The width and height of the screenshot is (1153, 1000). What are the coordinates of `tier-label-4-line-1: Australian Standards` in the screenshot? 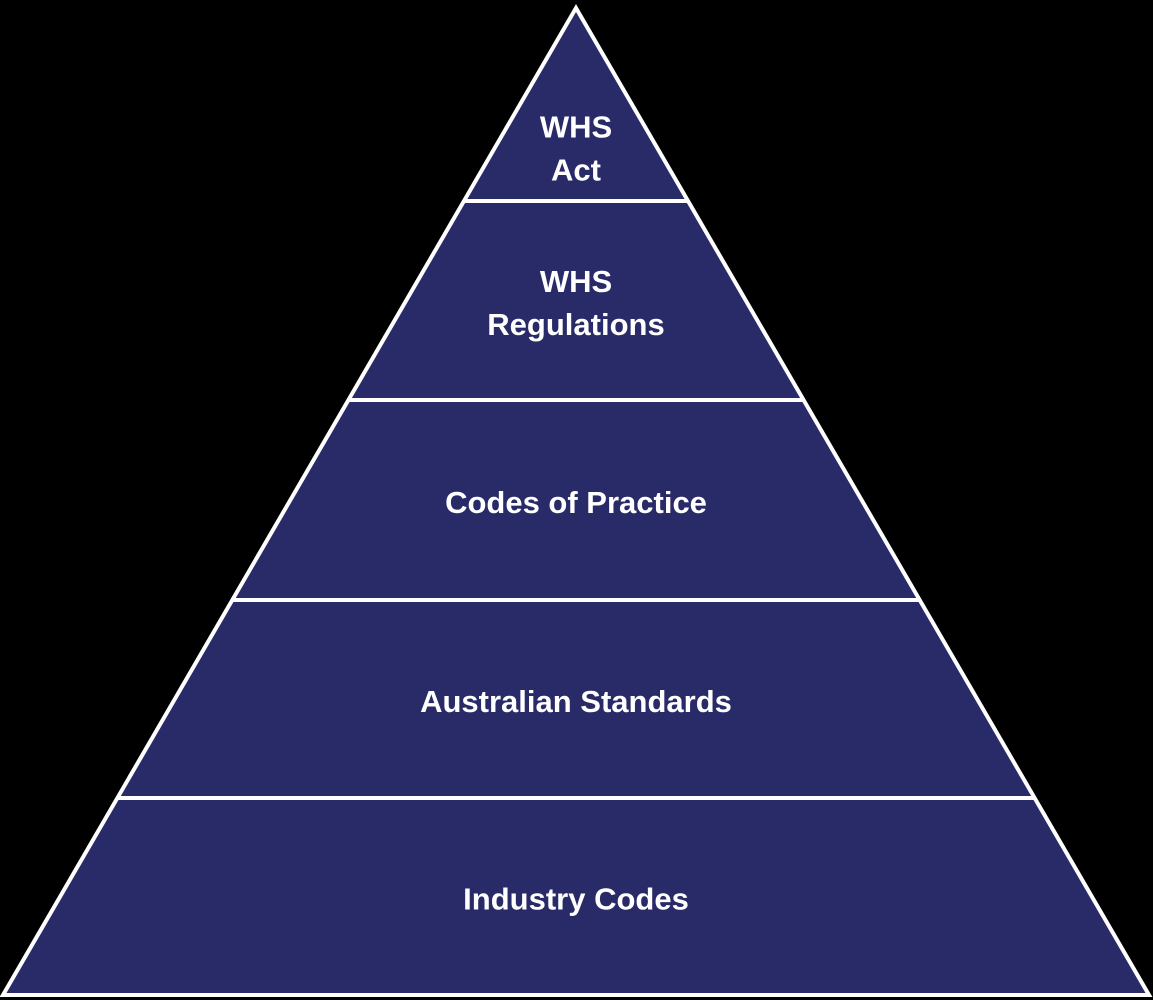 It's located at (576, 701).